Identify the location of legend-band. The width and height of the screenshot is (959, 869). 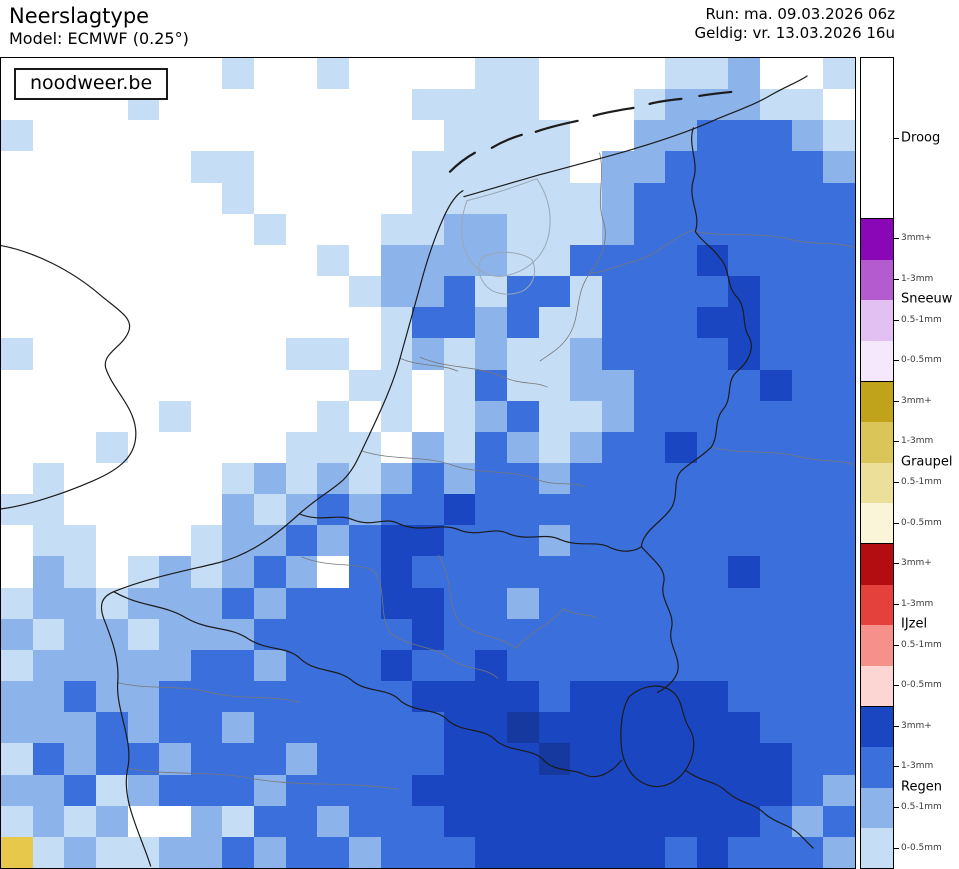
(877, 280).